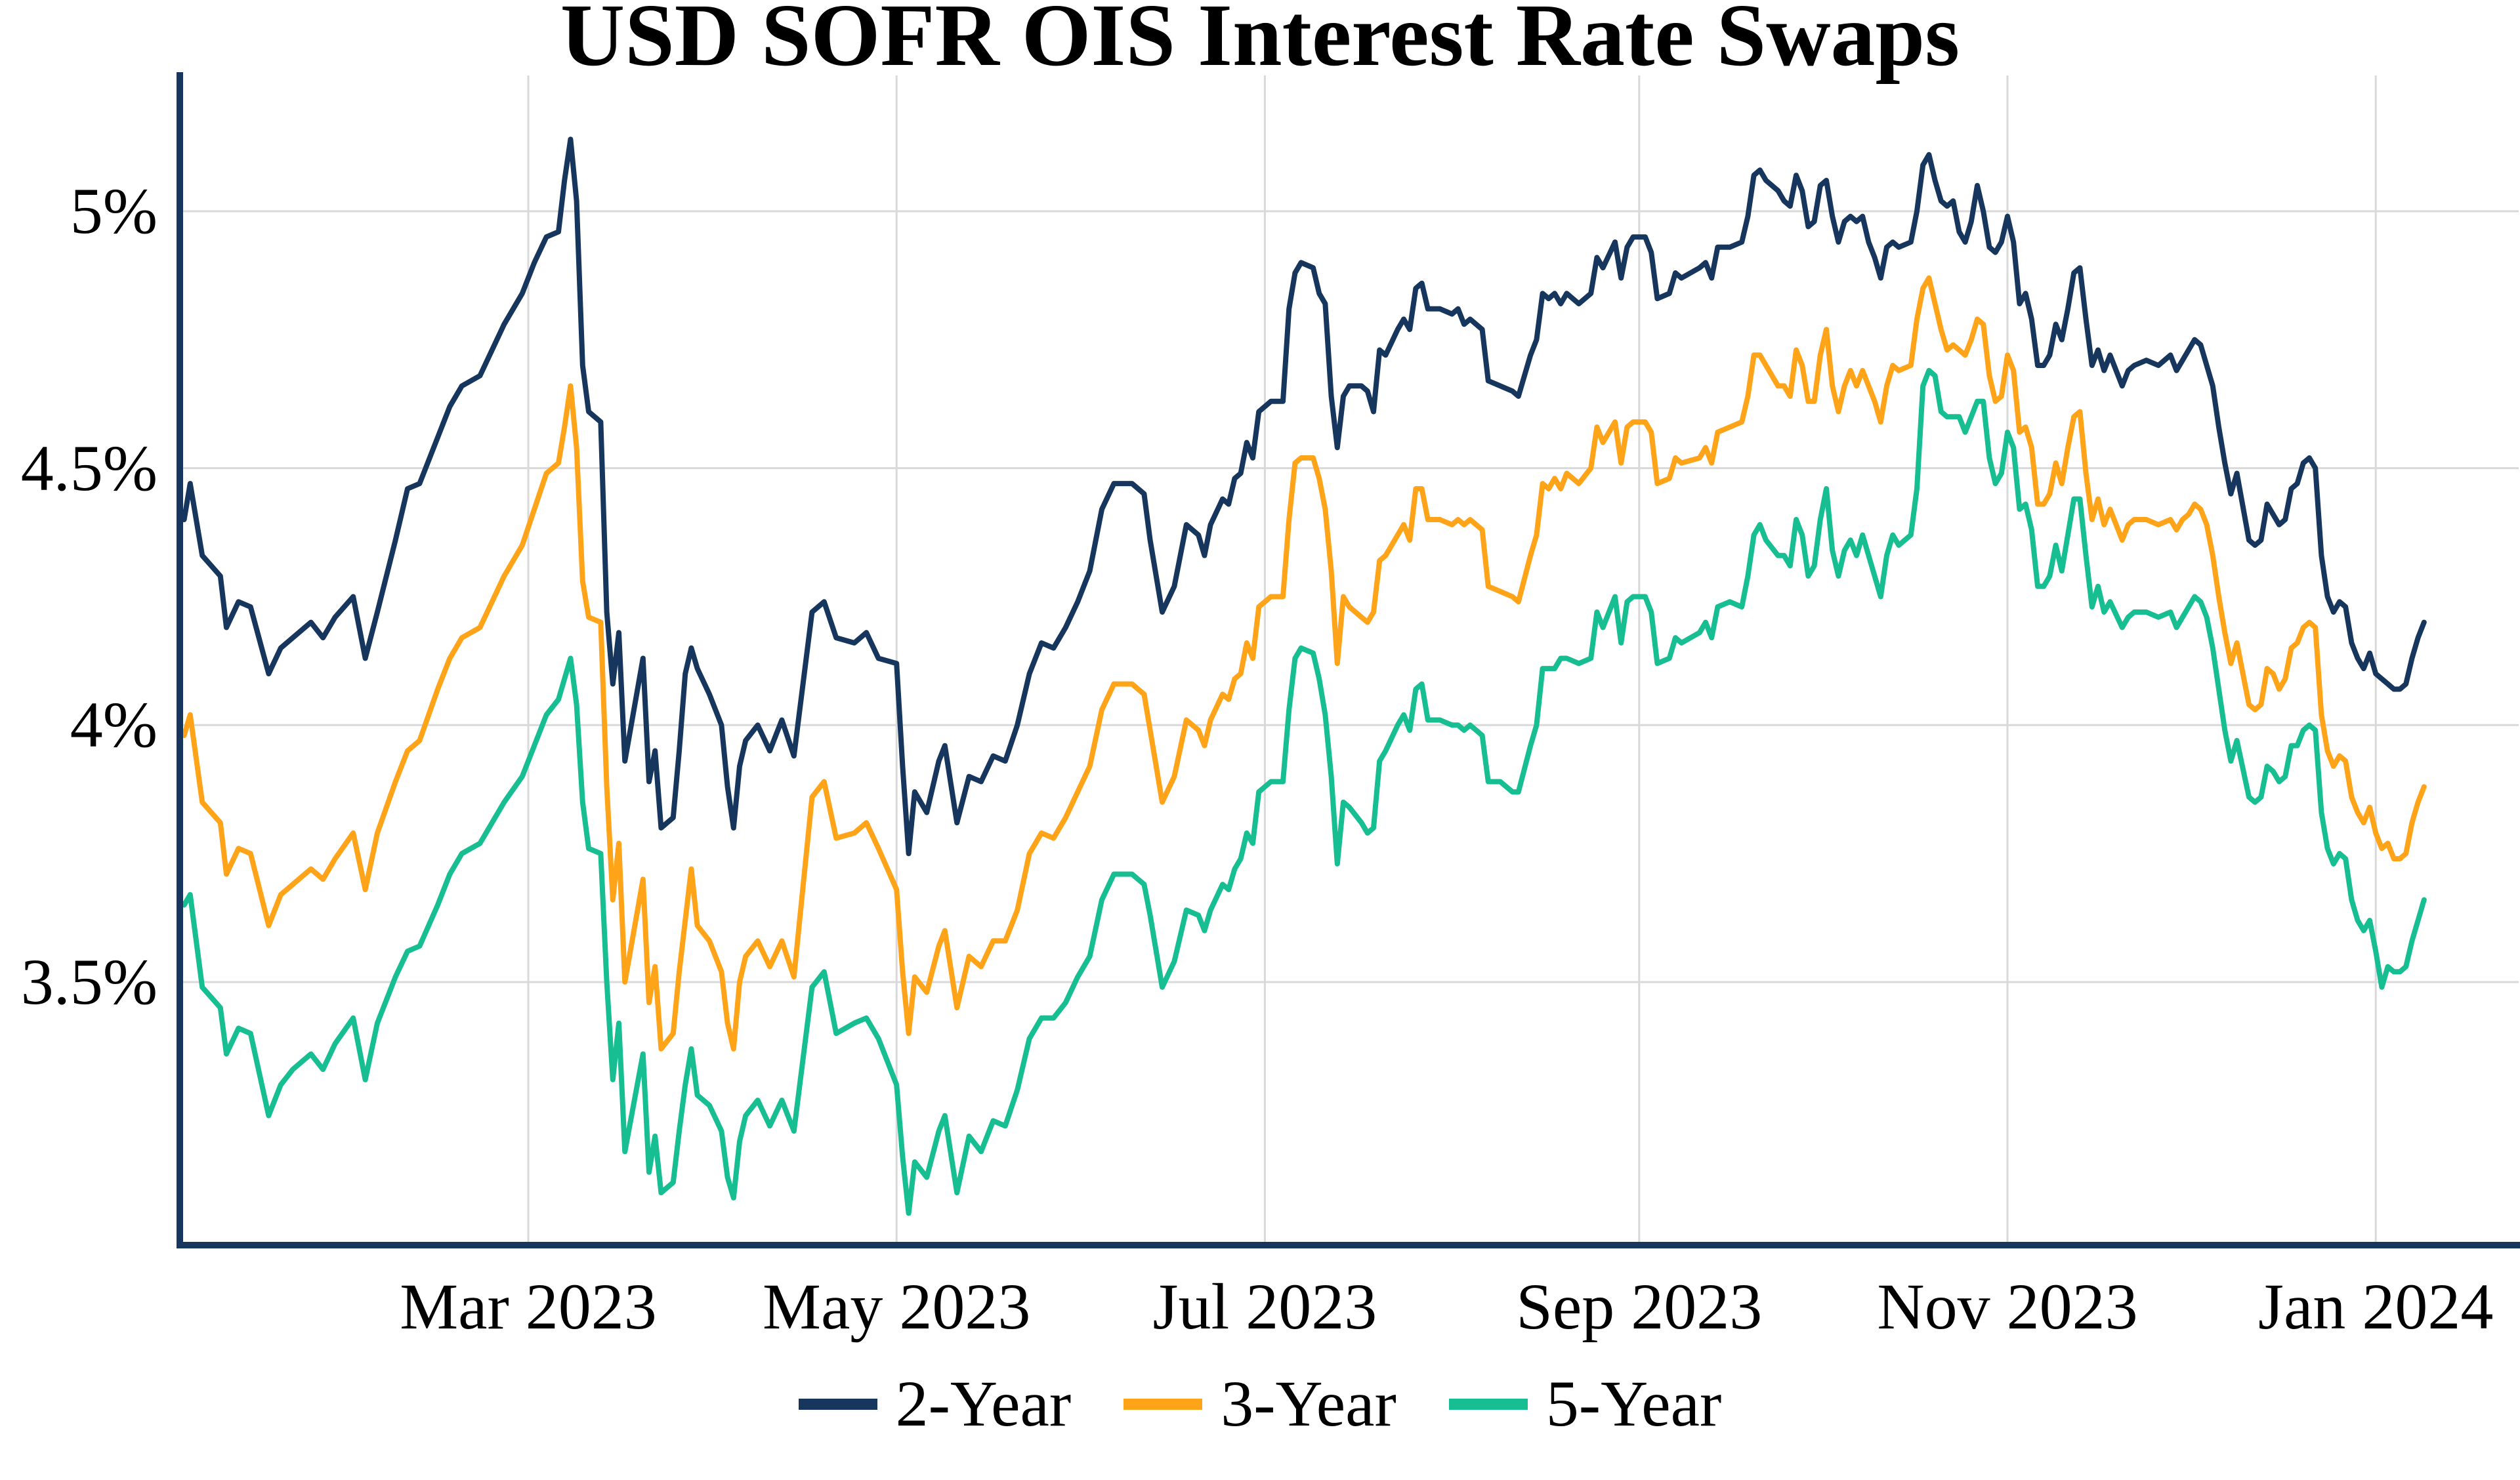 The width and height of the screenshot is (2520, 1480). I want to click on legend-swatch-3-year, so click(1163, 1404).